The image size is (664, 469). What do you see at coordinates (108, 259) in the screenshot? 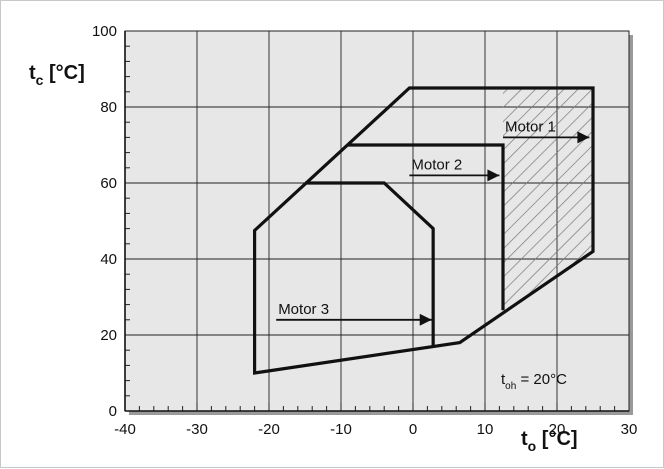
I see `y-tick-label: 40` at bounding box center [108, 259].